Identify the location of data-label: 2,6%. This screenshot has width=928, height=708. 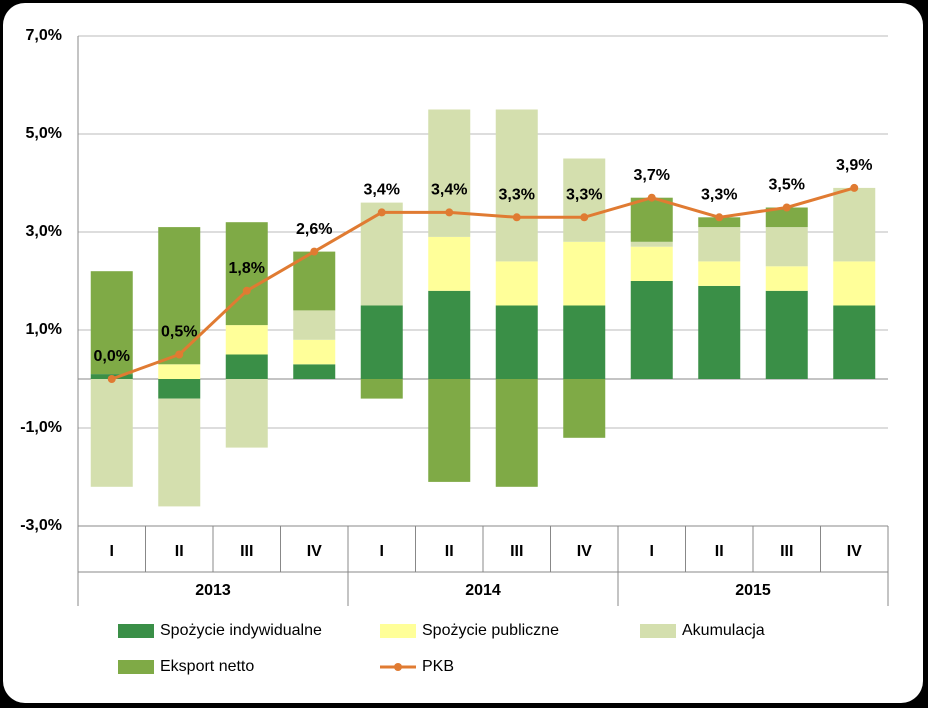
(314, 229).